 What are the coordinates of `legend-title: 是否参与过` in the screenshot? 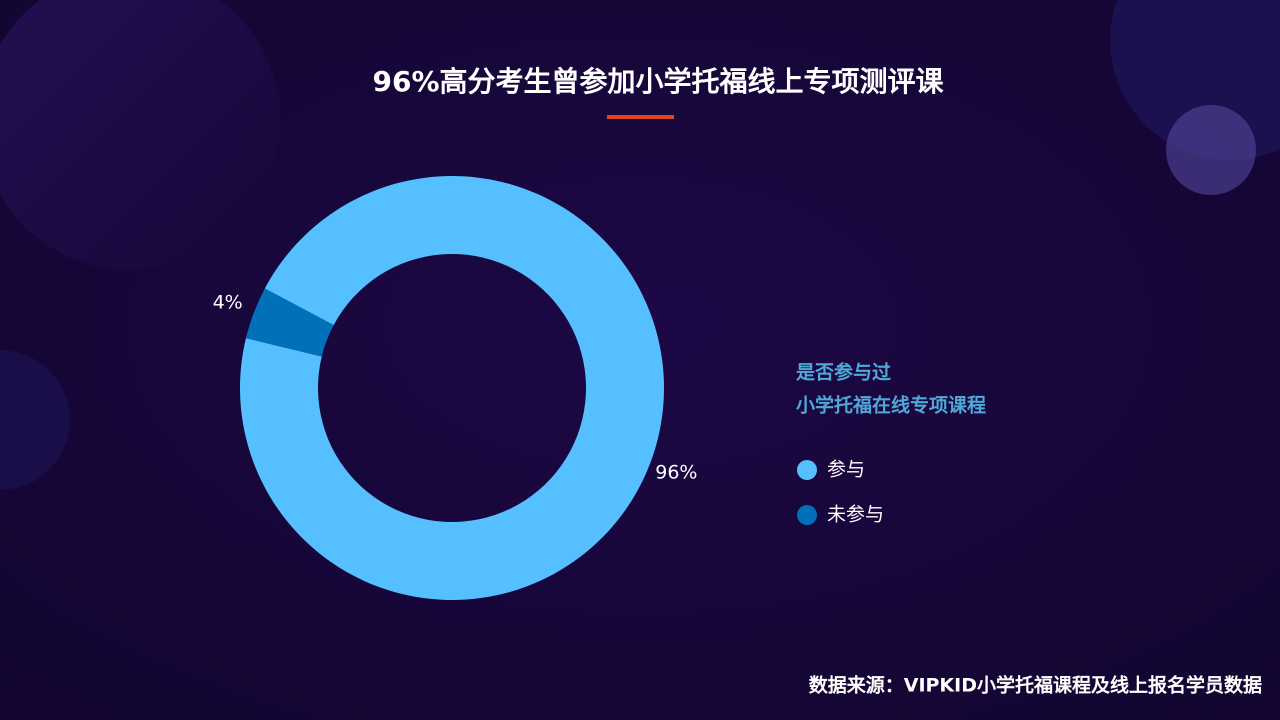 It's located at (843, 372).